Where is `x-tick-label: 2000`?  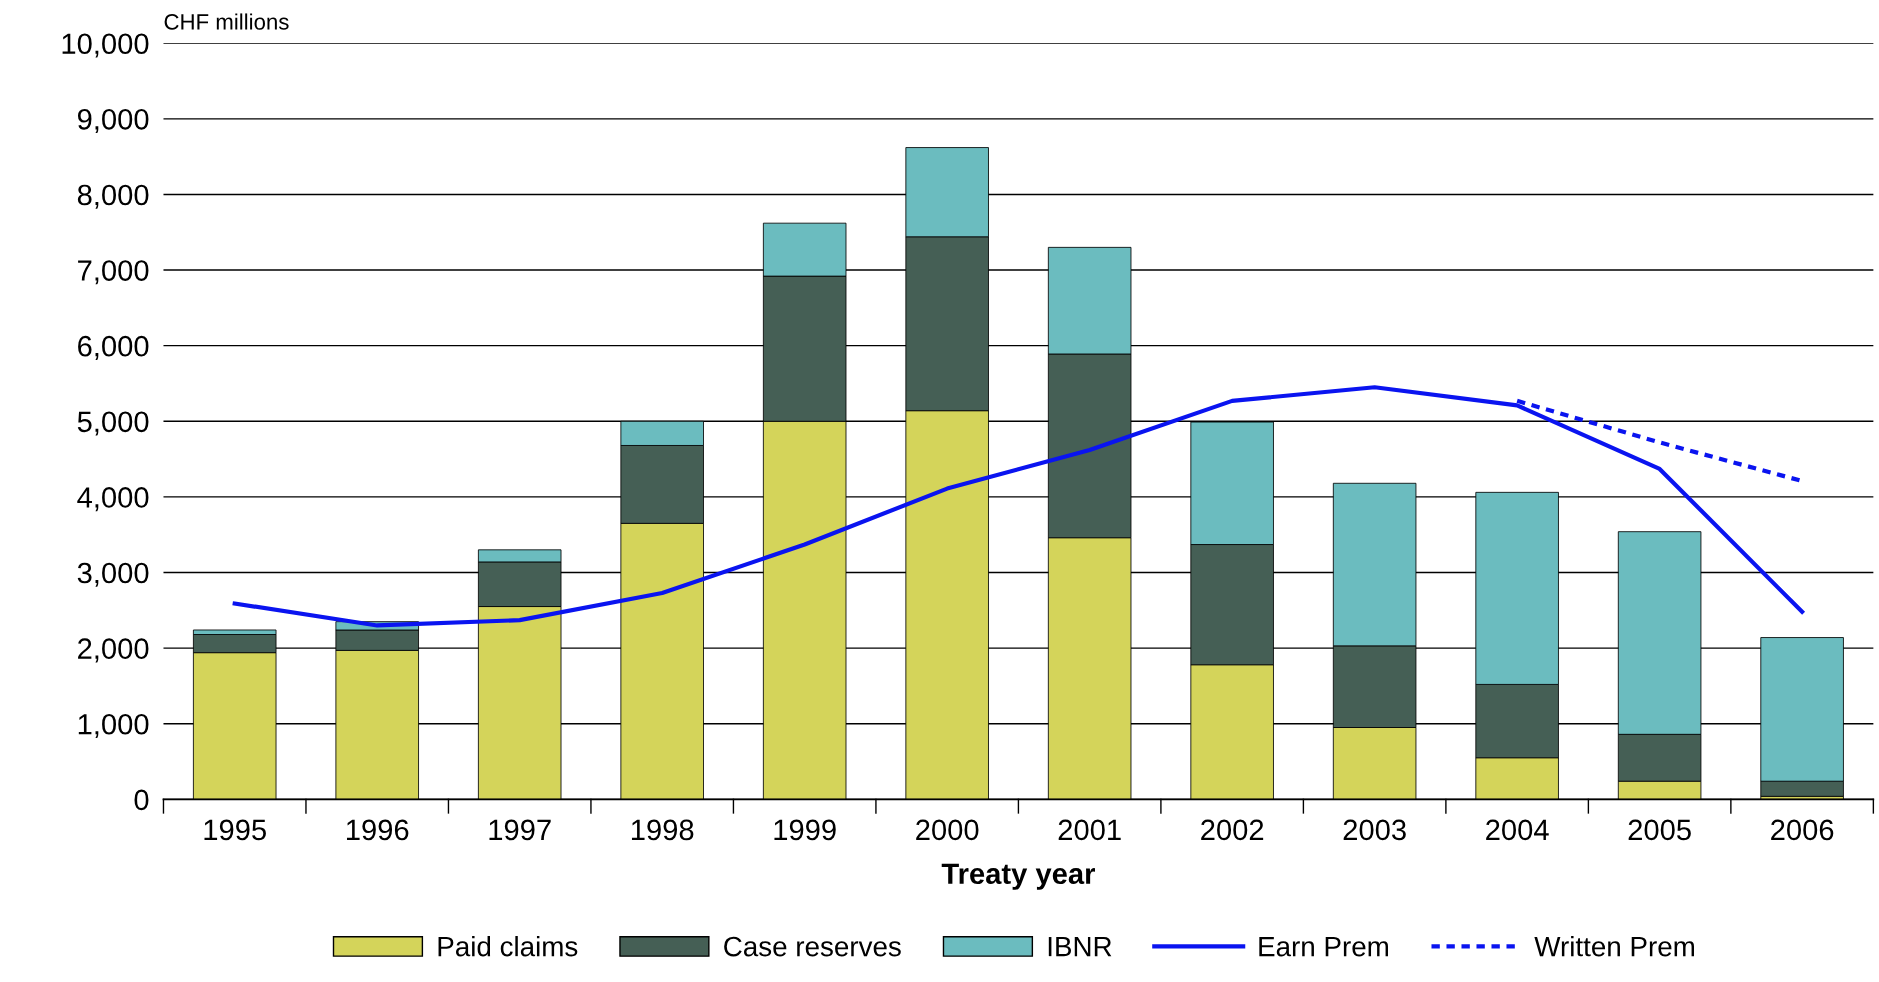
x-tick-label: 2000 is located at coordinates (947, 830).